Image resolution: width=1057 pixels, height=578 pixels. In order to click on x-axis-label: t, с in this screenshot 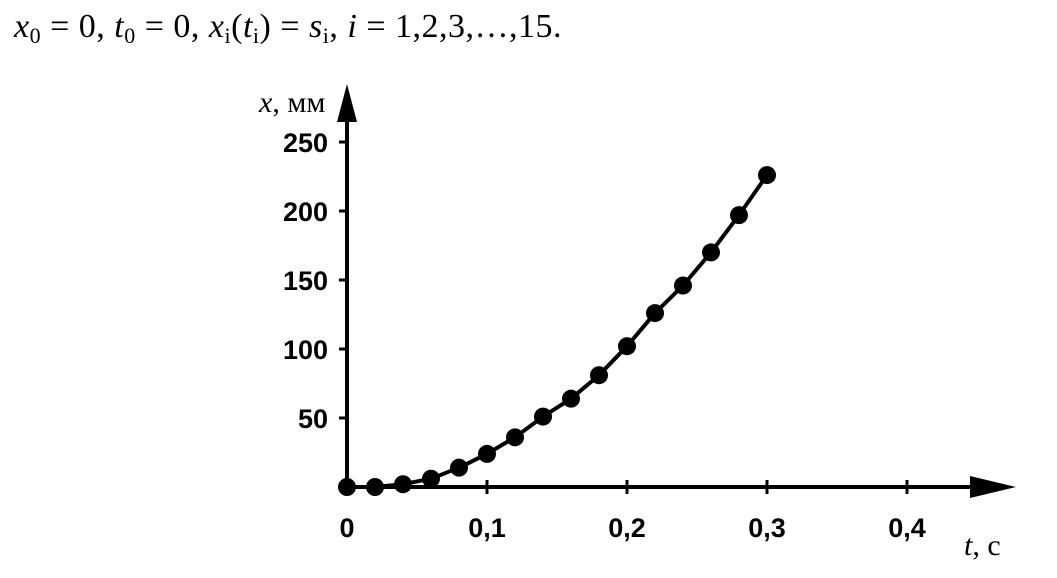, I will do `click(982, 545)`.